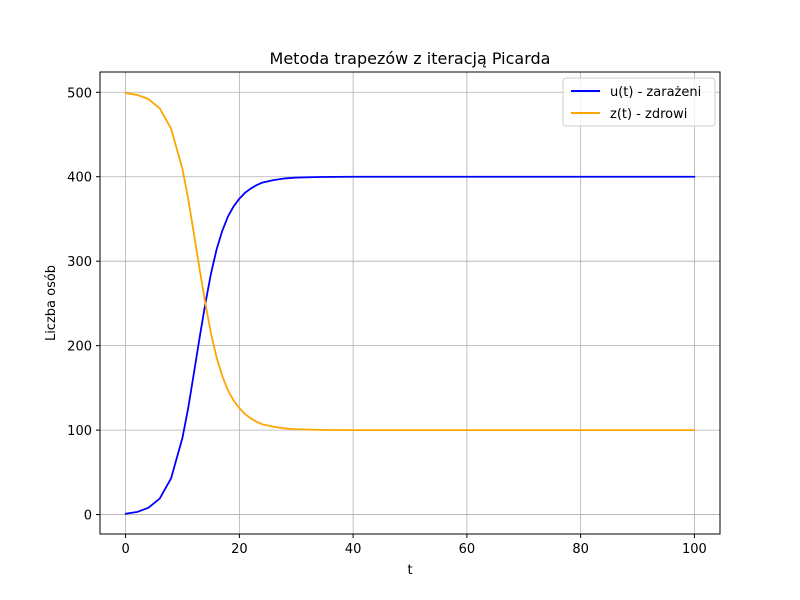 This screenshot has width=800, height=600. I want to click on y-tick-label: 200, so click(79, 347).